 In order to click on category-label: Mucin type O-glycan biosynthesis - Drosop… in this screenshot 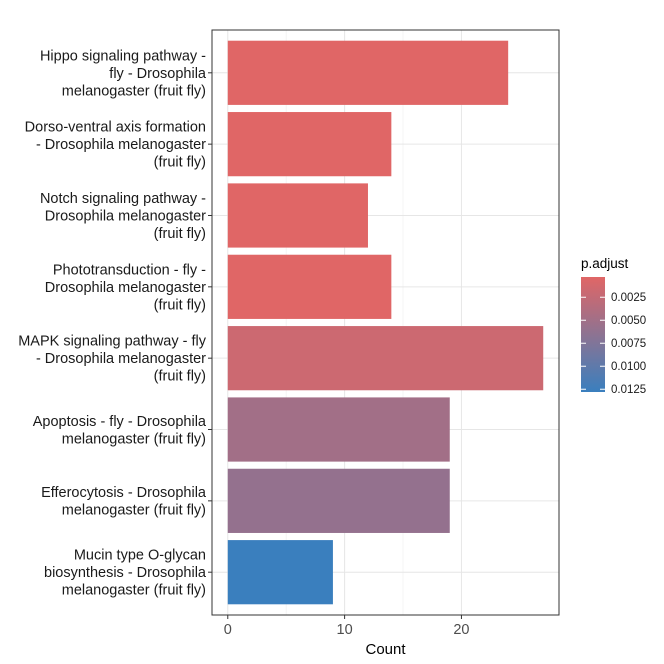, I will do `click(125, 573)`.